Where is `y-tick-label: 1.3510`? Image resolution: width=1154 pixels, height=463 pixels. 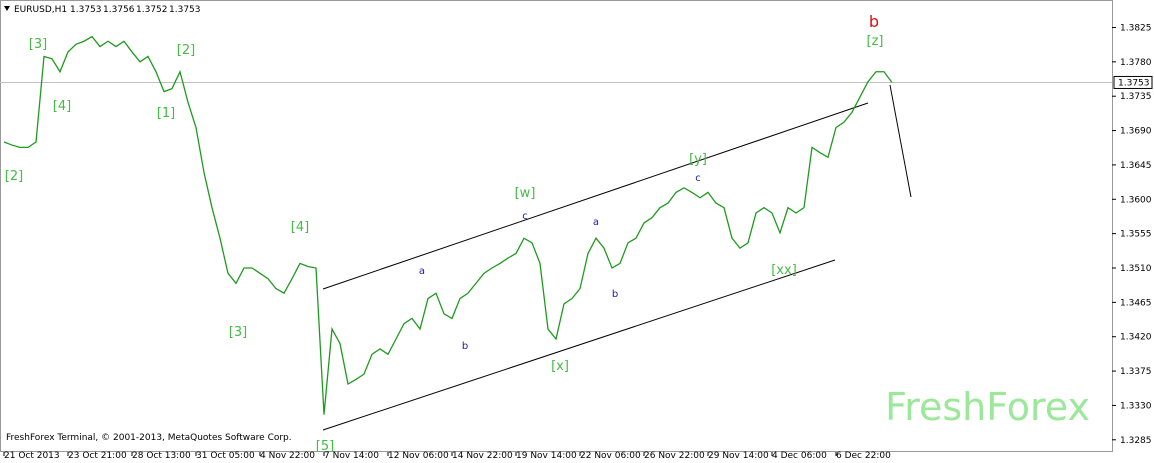
y-tick-label: 1.3510 is located at coordinates (1136, 269).